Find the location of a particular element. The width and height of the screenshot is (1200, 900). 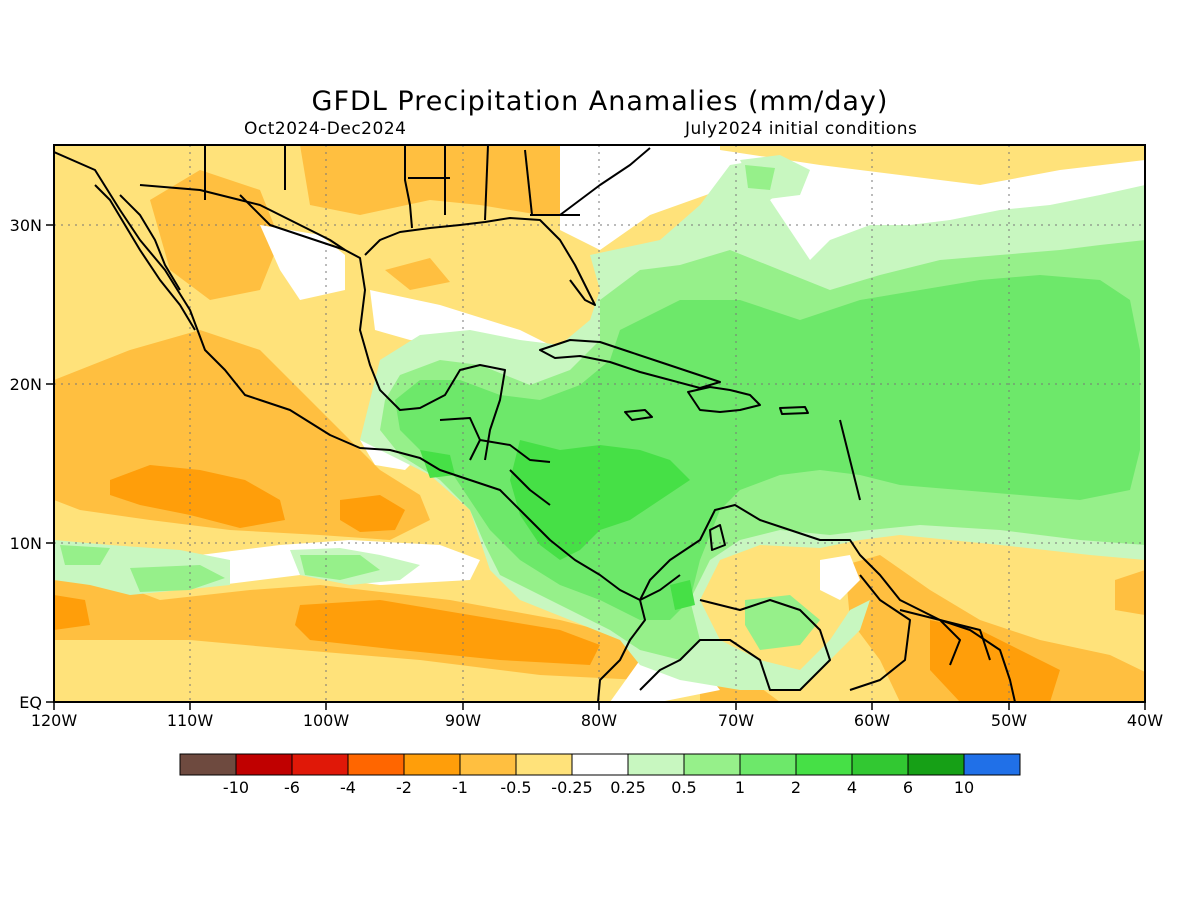

initial-conditions: July2024 initial conditions is located at coordinates (800, 129).